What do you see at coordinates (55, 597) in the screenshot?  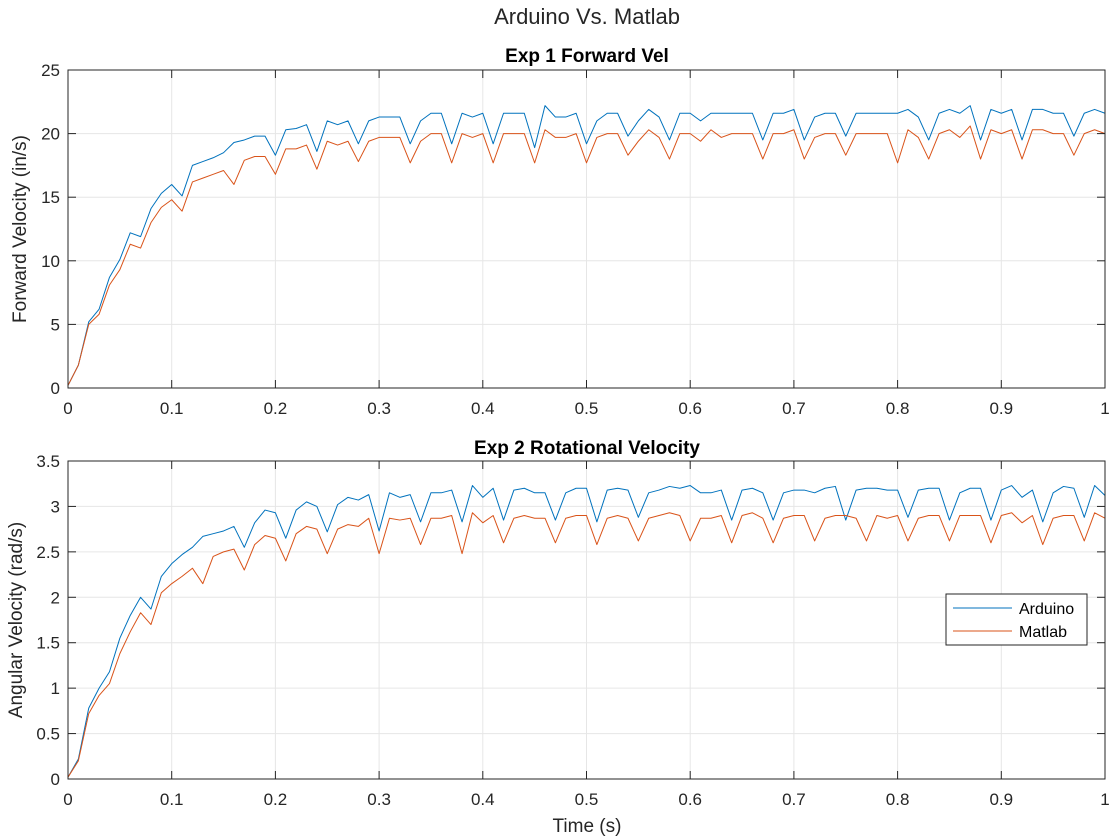 I see `y-tick-label: 2` at bounding box center [55, 597].